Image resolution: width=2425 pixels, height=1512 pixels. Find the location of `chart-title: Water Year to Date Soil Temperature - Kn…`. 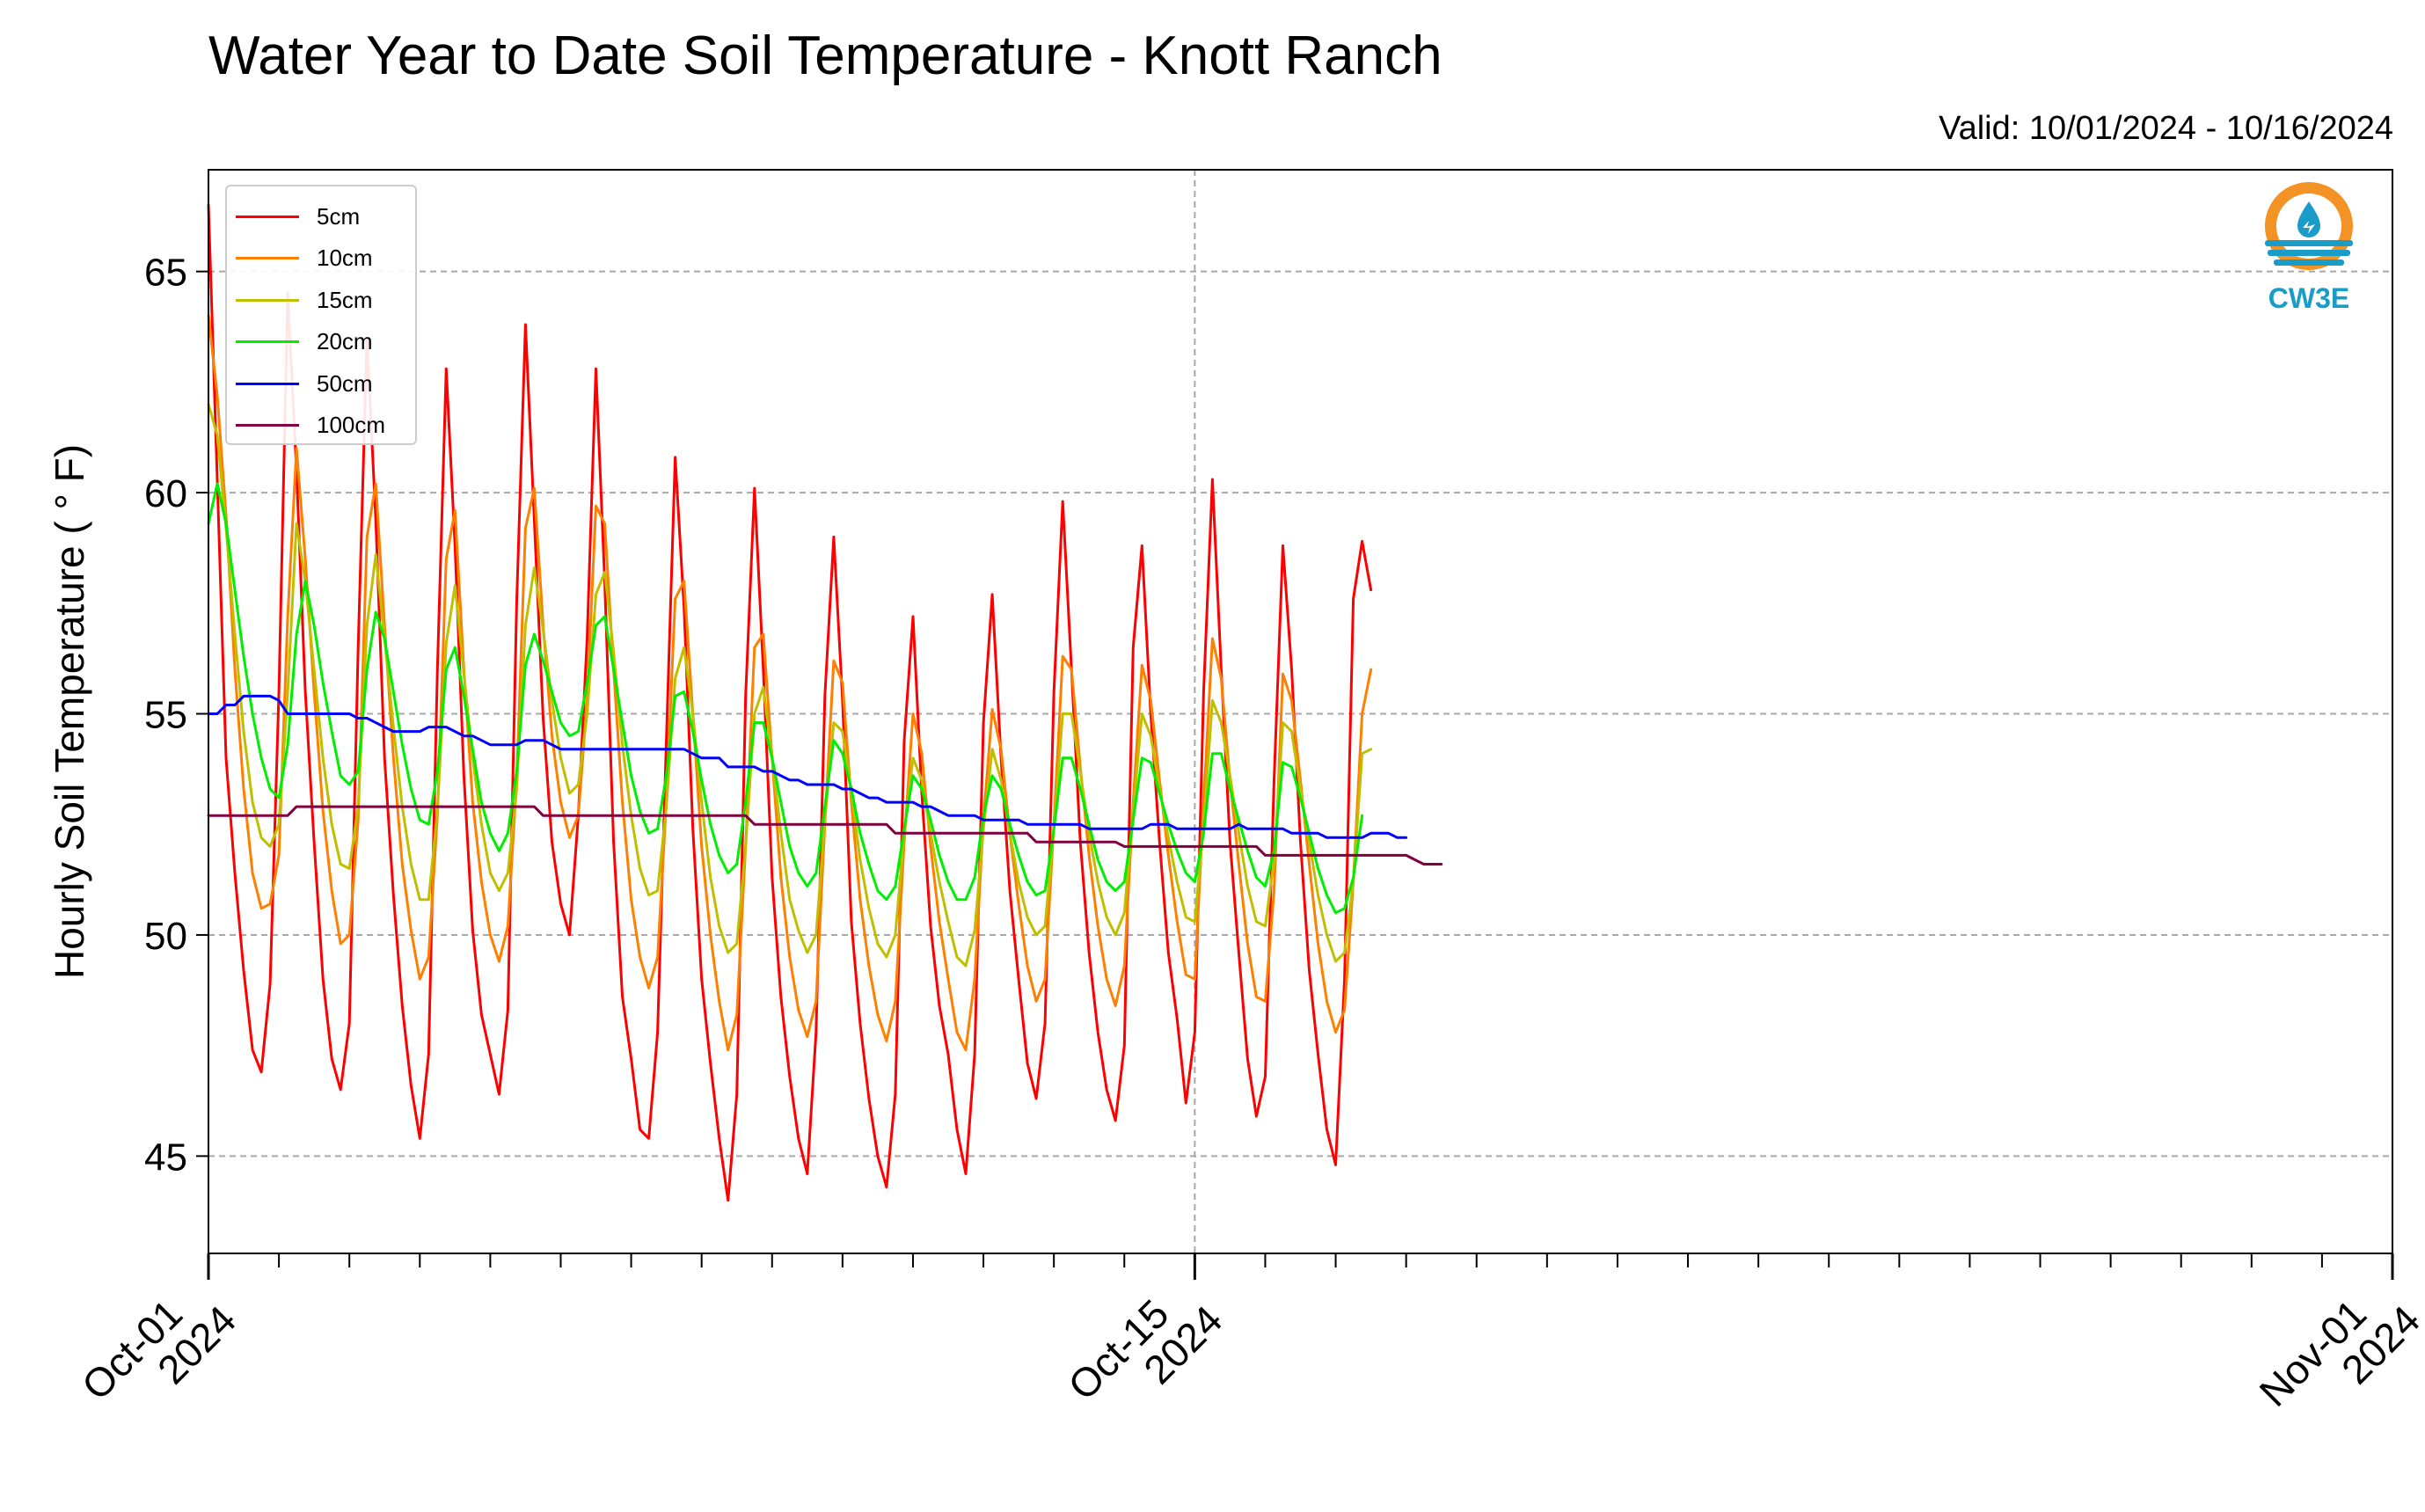

chart-title: Water Year to Date Soil Temperature - Kn… is located at coordinates (825, 56).